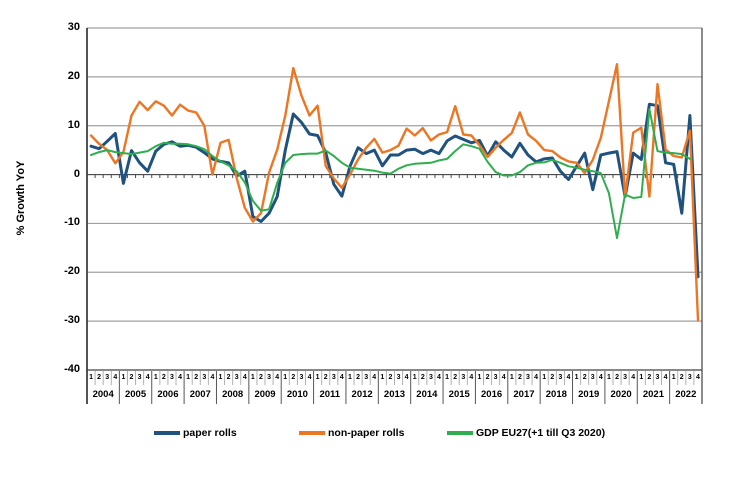  What do you see at coordinates (460, 433) in the screenshot?
I see `gdp-swatch` at bounding box center [460, 433].